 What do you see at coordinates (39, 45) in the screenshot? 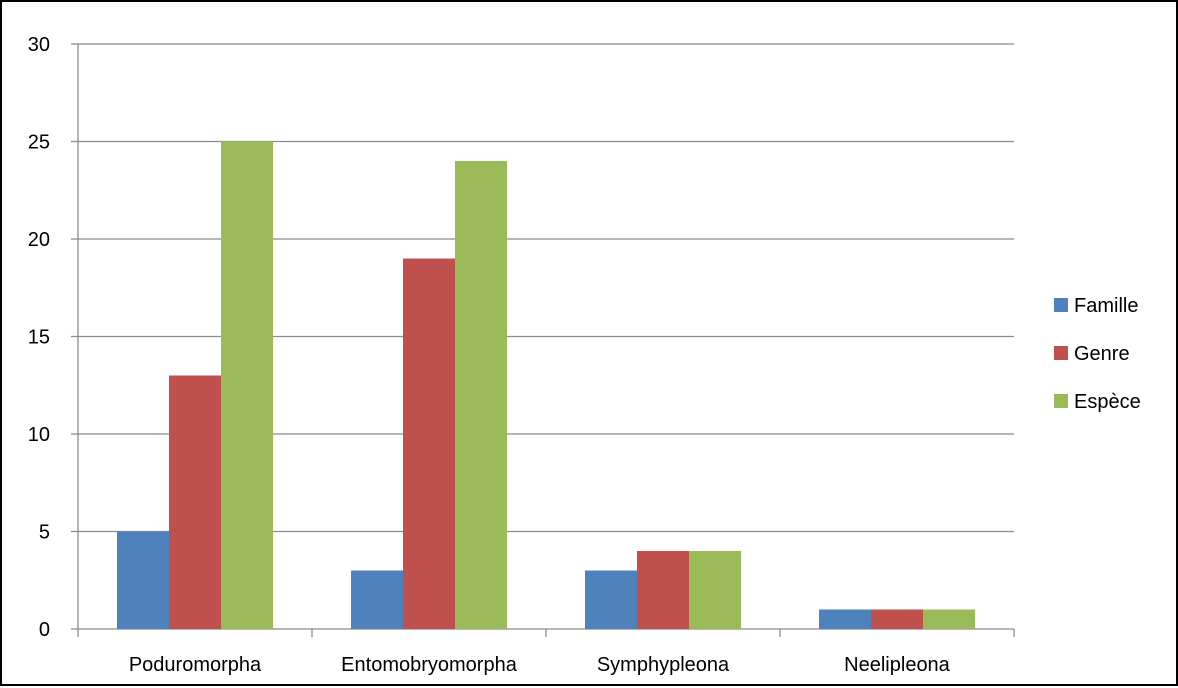
I see `y-tick-label: 30` at bounding box center [39, 45].